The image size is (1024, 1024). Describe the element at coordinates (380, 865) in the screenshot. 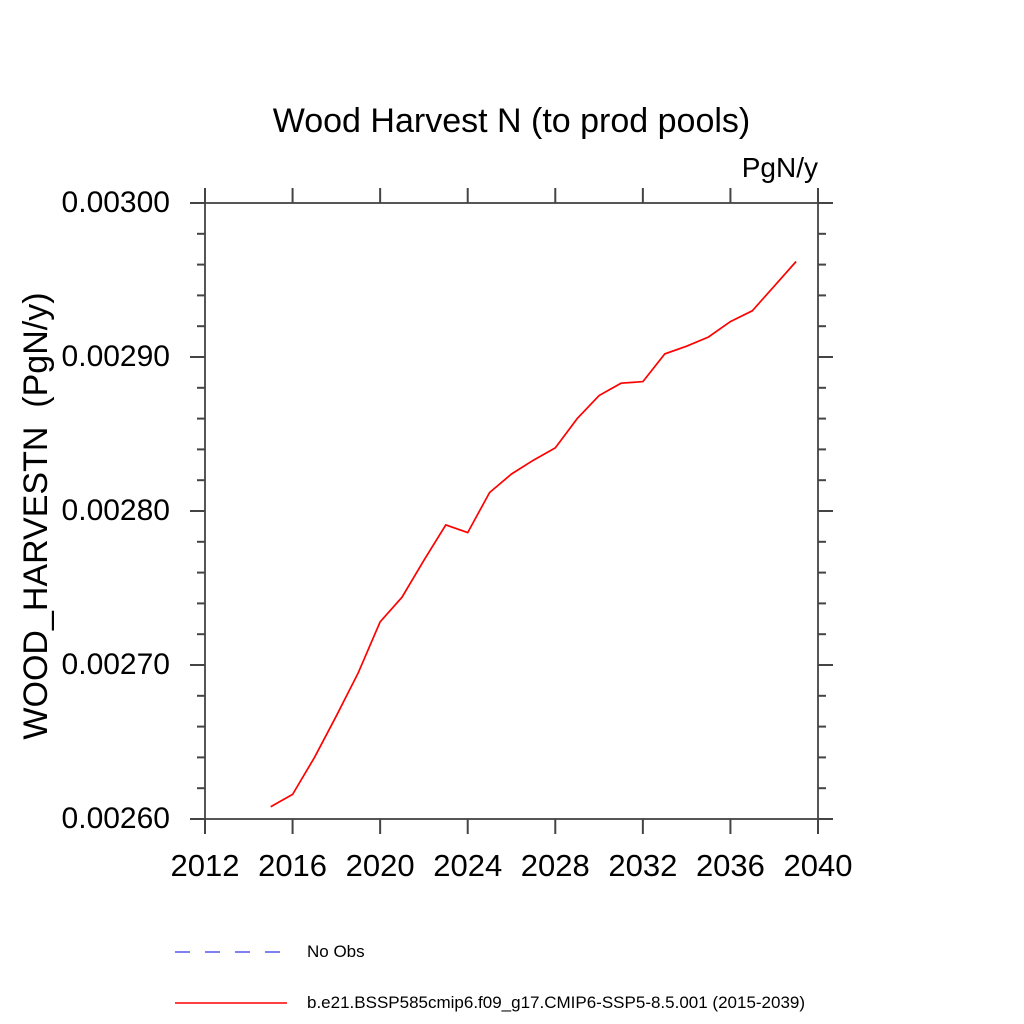

I see `x-tick-label: 2020` at that location.